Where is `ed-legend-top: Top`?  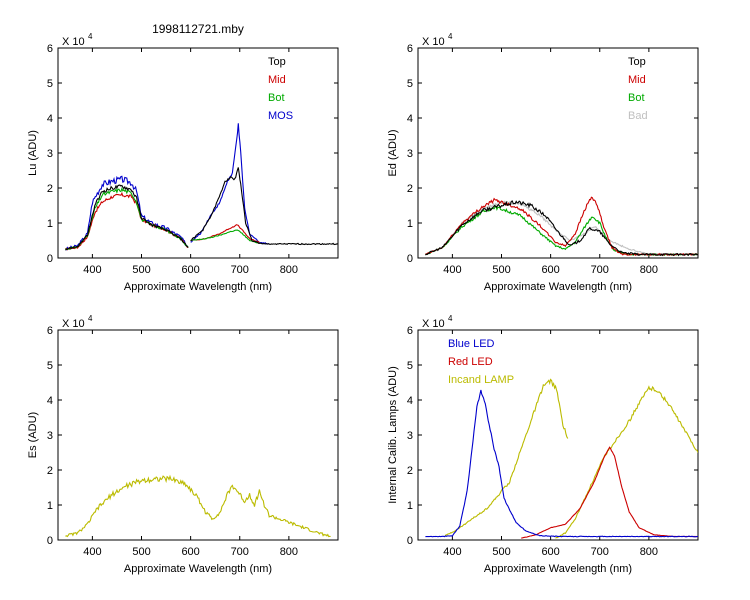
ed-legend-top: Top is located at coordinates (637, 62).